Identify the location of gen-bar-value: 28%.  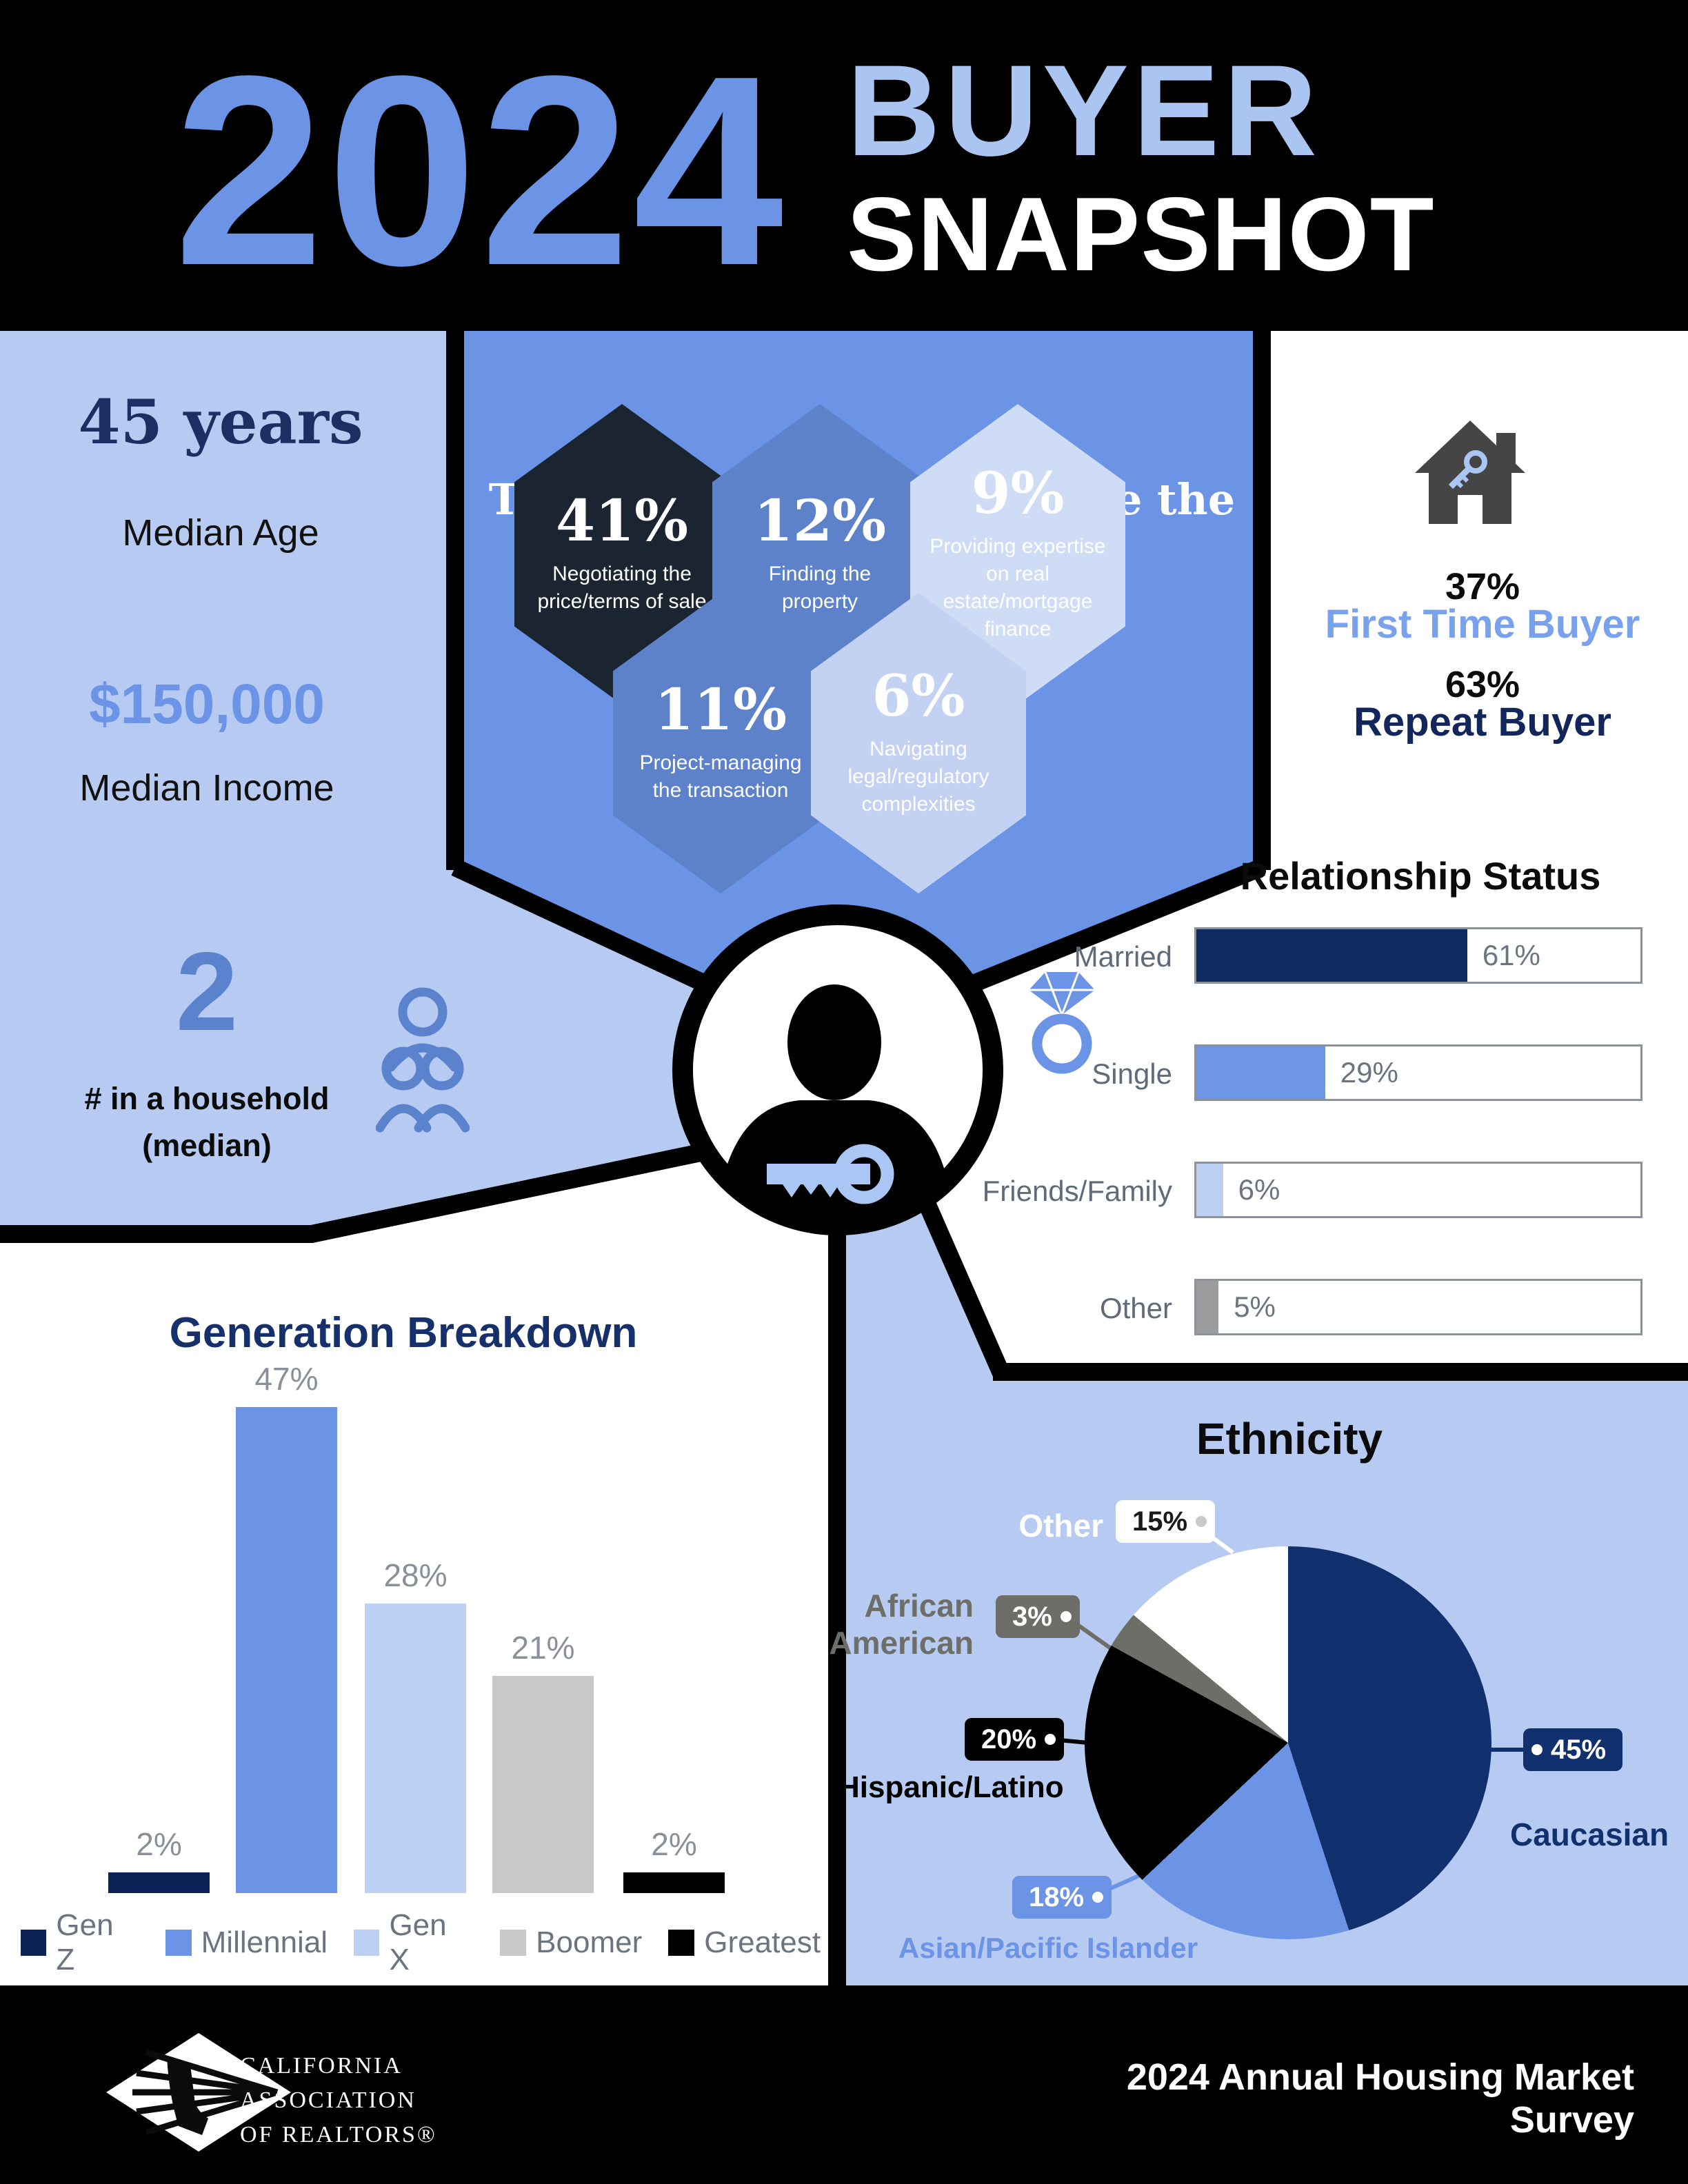
(415, 1575).